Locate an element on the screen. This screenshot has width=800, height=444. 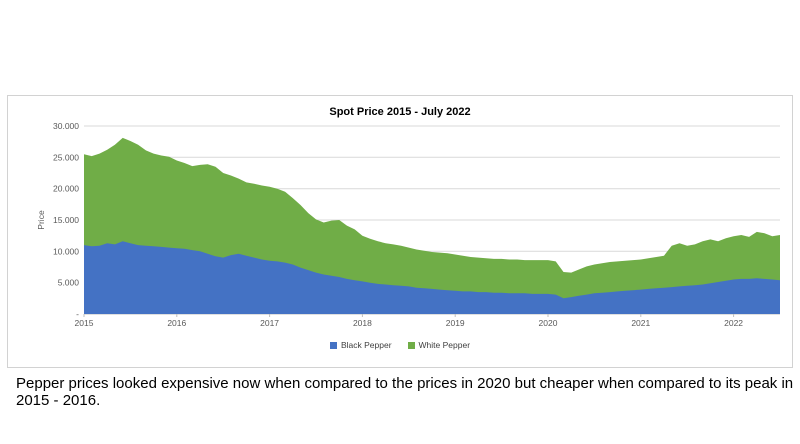
svg-text: 20.000 is located at coordinates (66, 189).